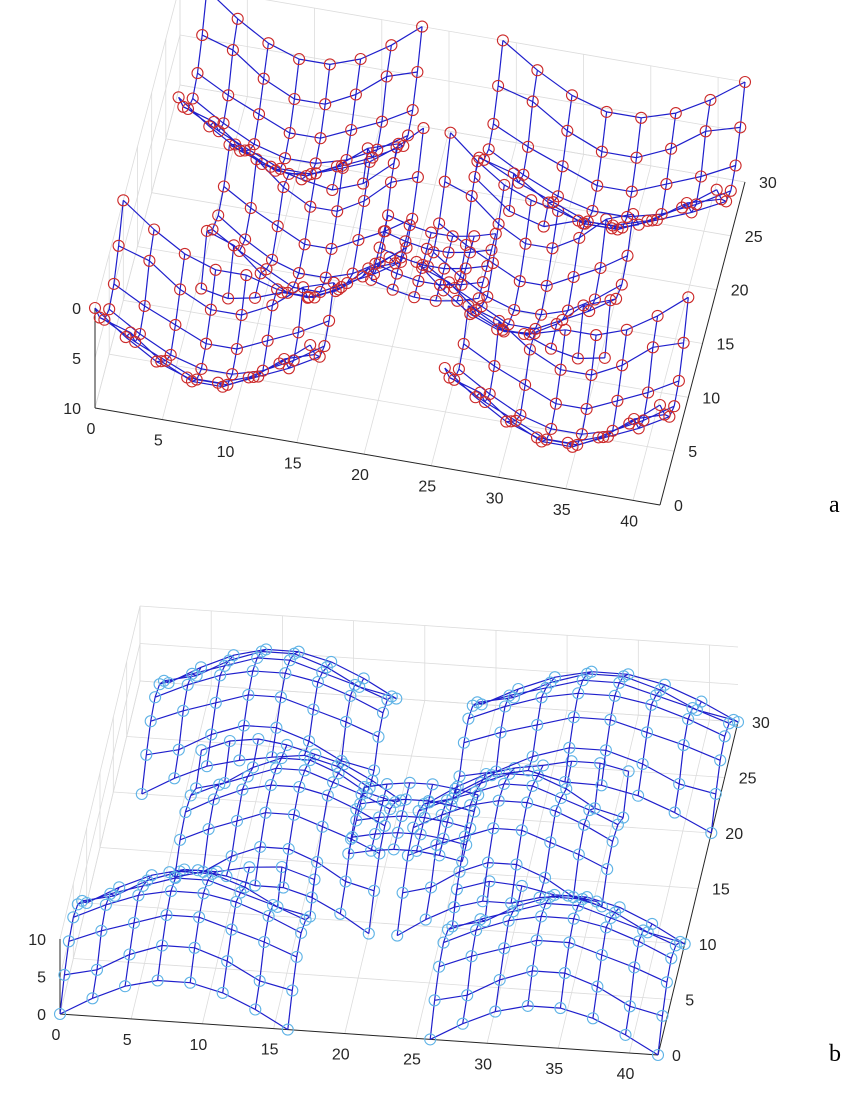 This screenshot has height=1097, width=846. Describe the element at coordinates (392, 402) in the screenshot. I see `grid-line-floor-y` at that location.